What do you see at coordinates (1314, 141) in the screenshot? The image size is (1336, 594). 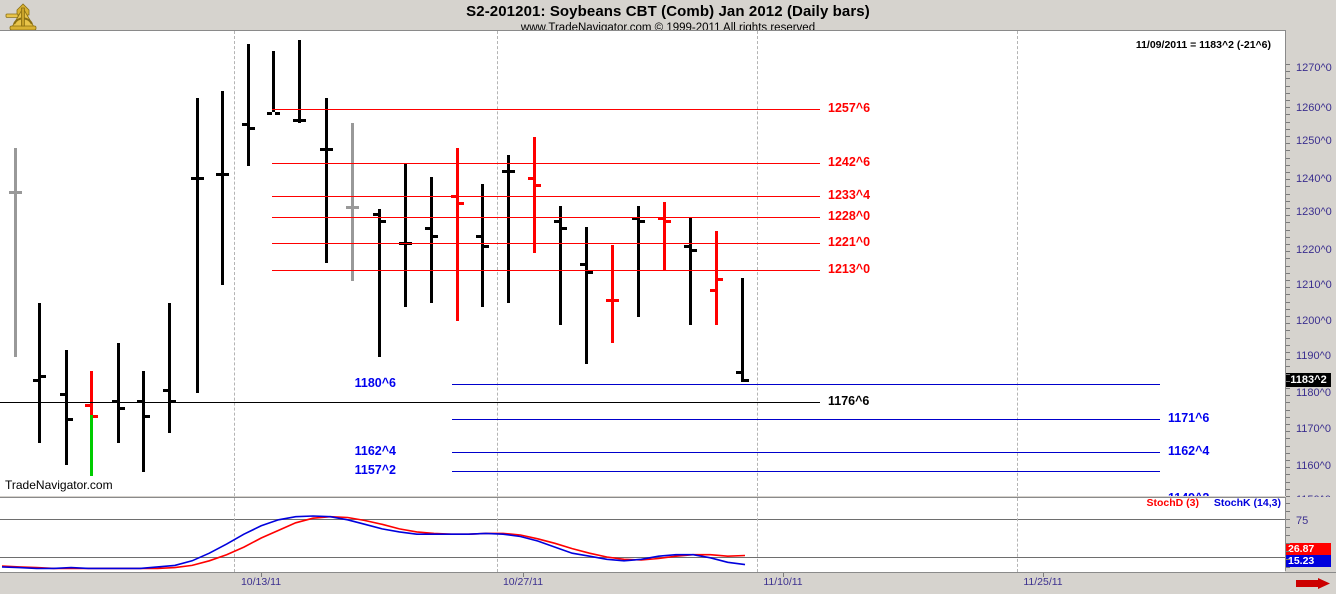 I see `price-axis-label: 1250^0` at bounding box center [1314, 141].